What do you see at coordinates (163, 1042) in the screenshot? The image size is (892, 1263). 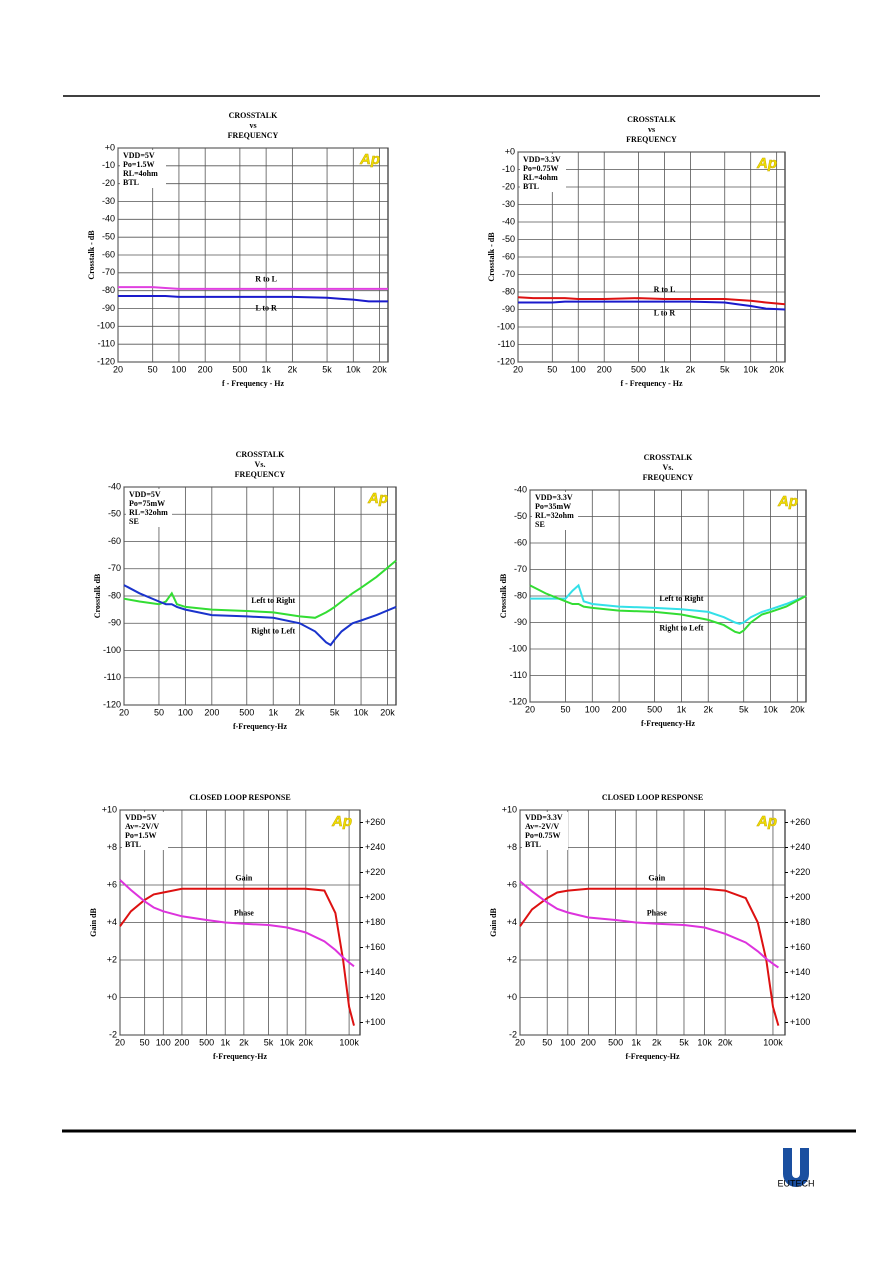 I see `x-tick-label: 100` at bounding box center [163, 1042].